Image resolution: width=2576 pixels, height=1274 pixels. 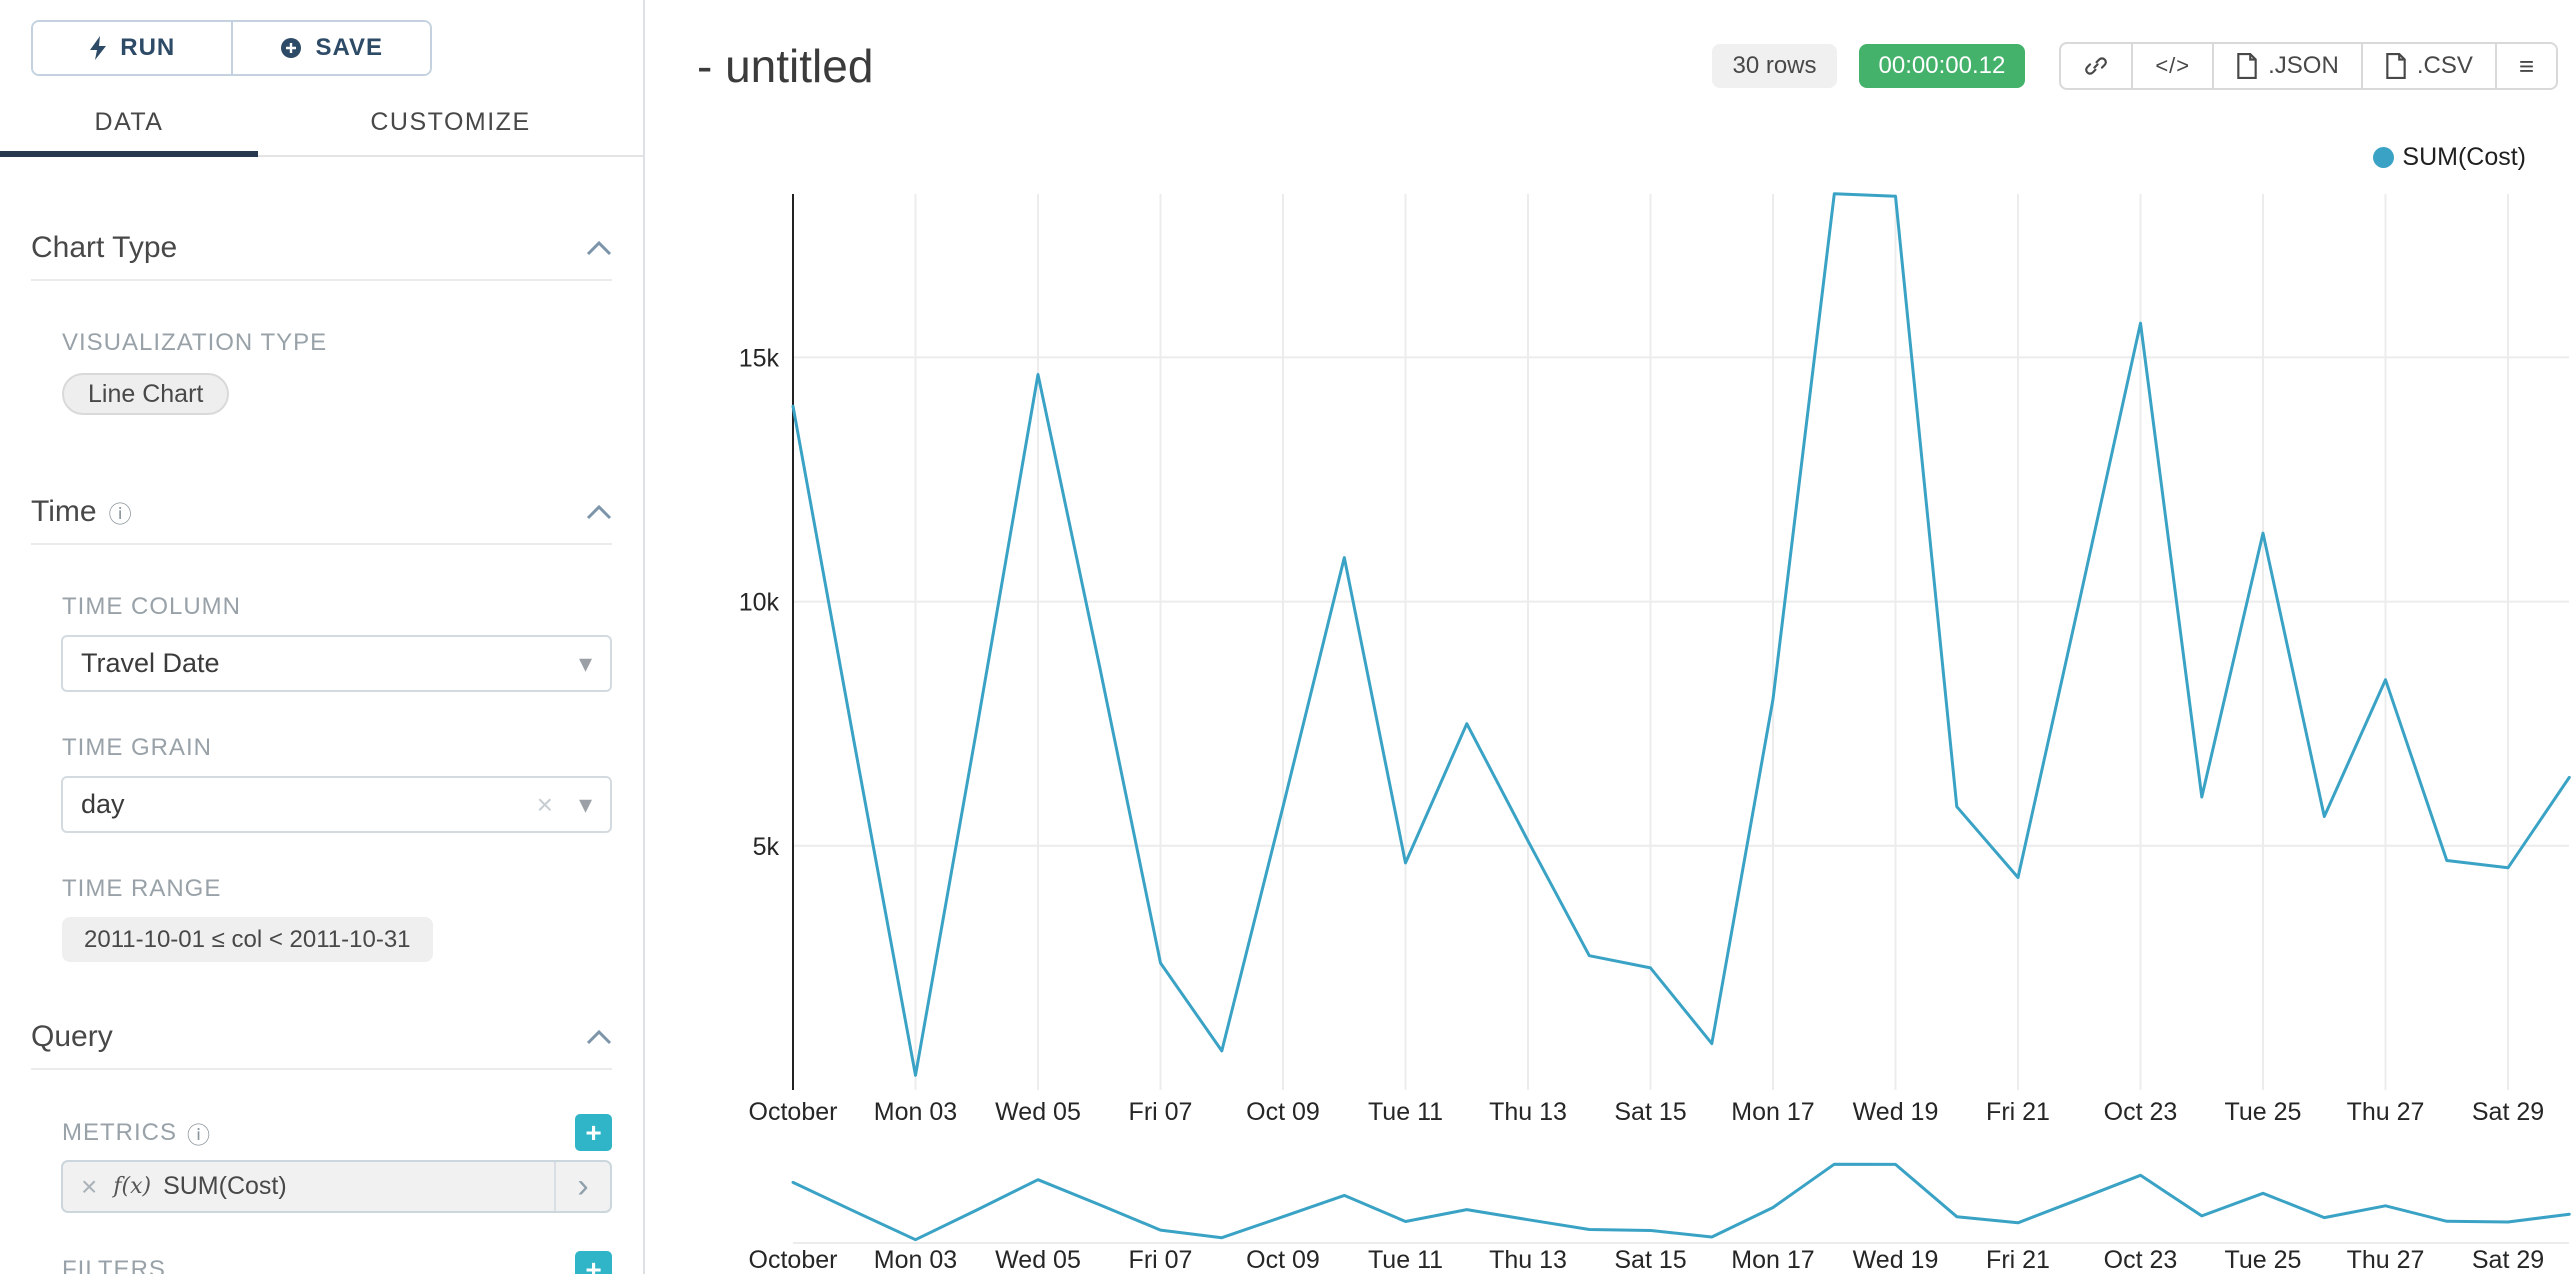 What do you see at coordinates (450, 121) in the screenshot?
I see `tab-customize: CUSTOMIZE` at bounding box center [450, 121].